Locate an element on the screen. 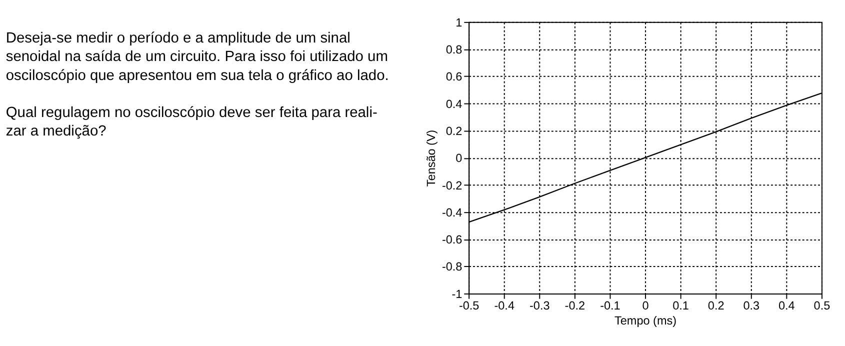 This screenshot has height=346, width=845. x-tick-label: -0.5 is located at coordinates (469, 306).